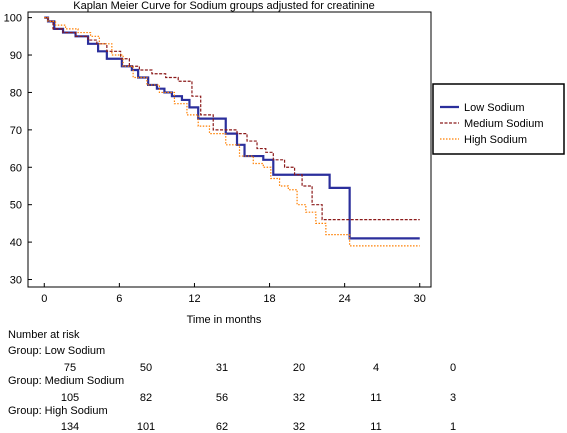 The image size is (567, 433). I want to click on legend: Low Sodium Medium Sodium High Sodium, so click(498, 119).